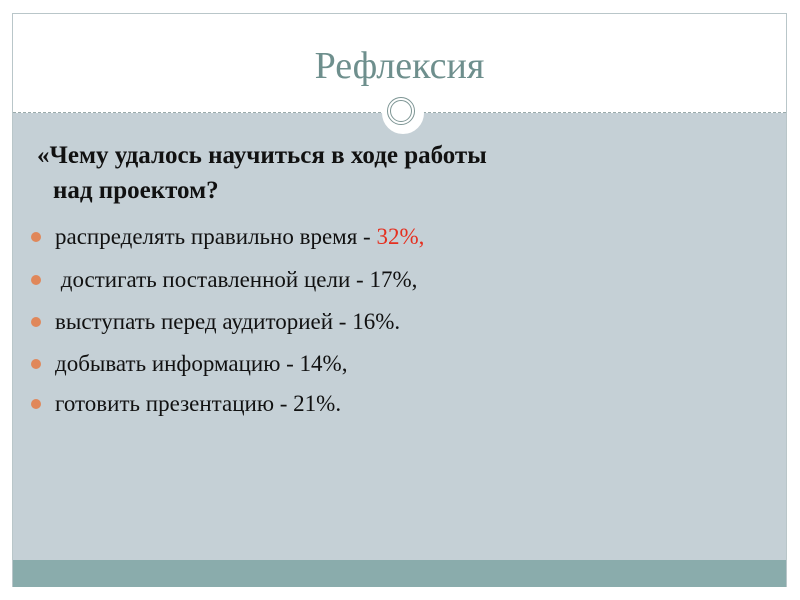 The height and width of the screenshot is (600, 800). I want to click on list-item: добывать информацию - 14%,, so click(189, 364).